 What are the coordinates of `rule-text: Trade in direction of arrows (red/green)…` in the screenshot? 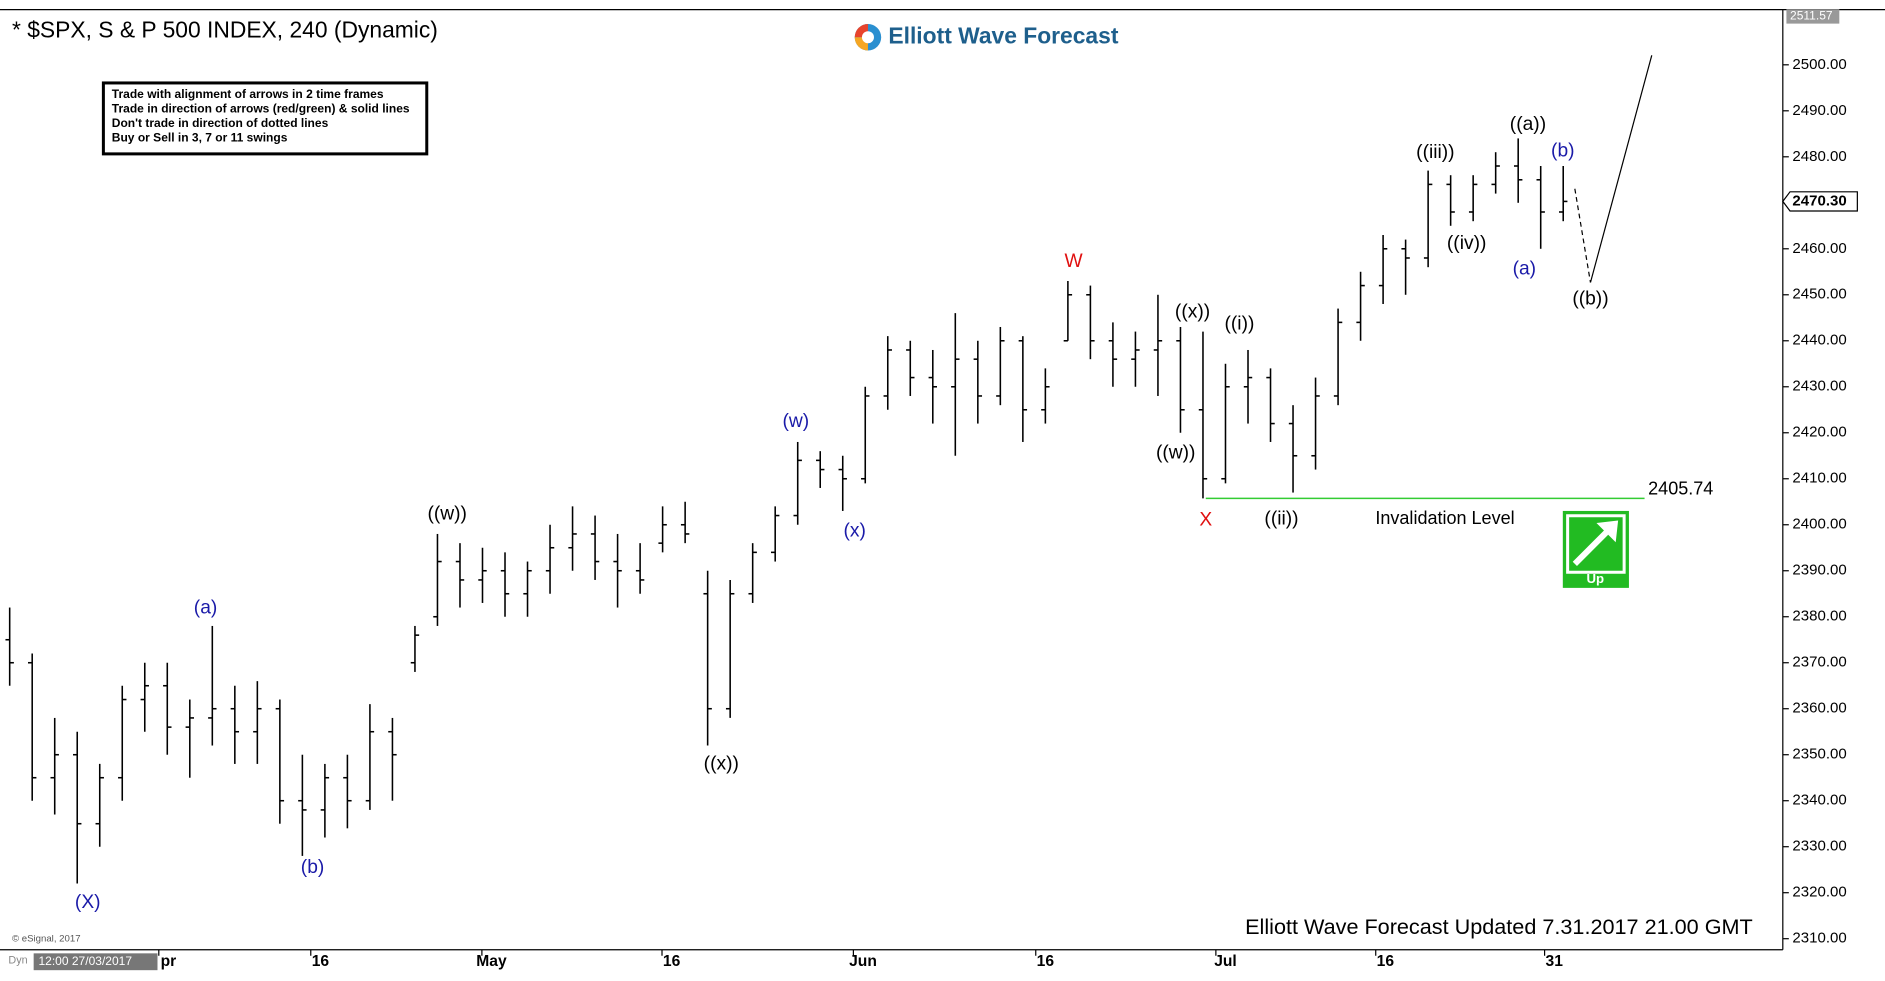 It's located at (261, 109).